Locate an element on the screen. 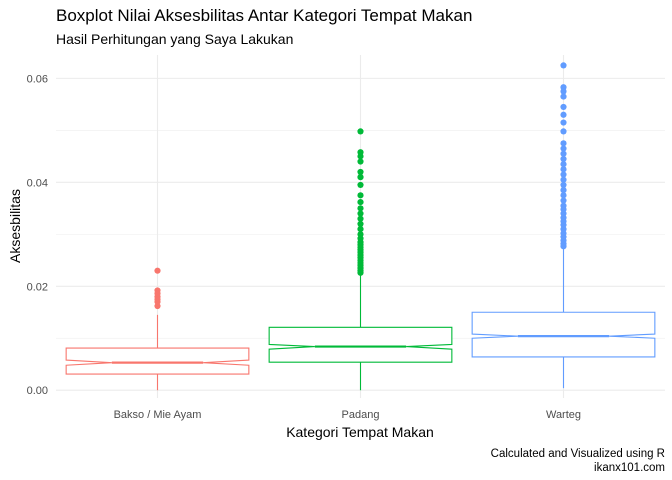 Image resolution: width=672 pixels, height=480 pixels. box-group is located at coordinates (157, 329).